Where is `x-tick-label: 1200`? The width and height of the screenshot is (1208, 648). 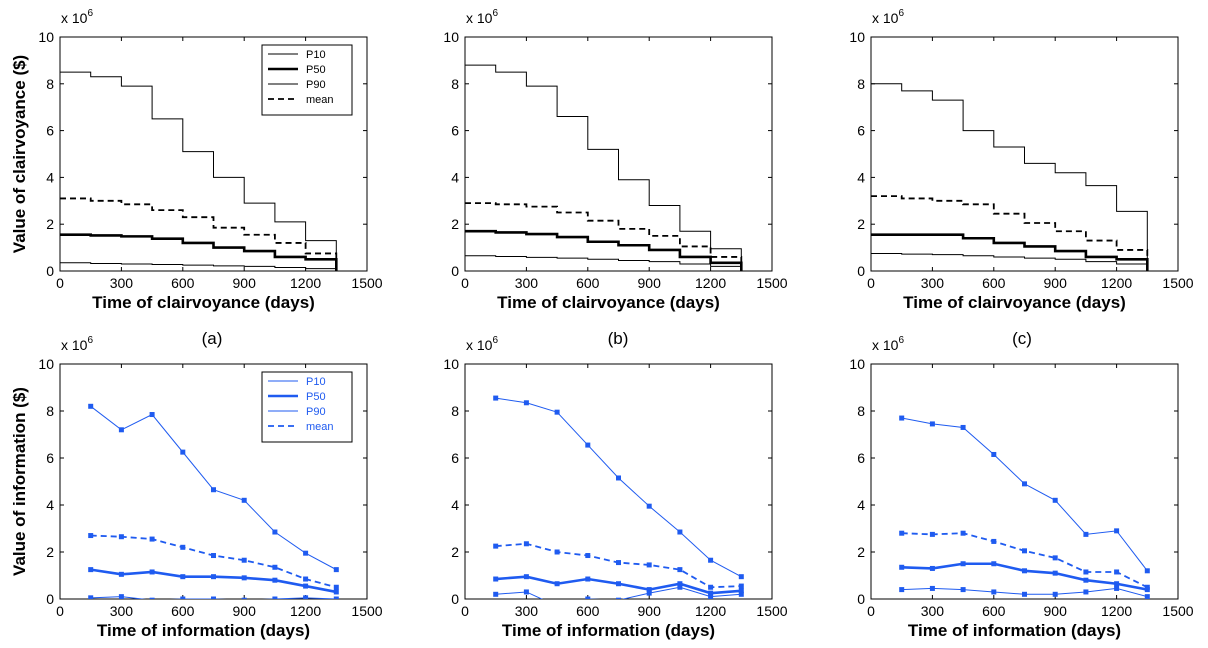
x-tick-label: 1200 is located at coordinates (1116, 611).